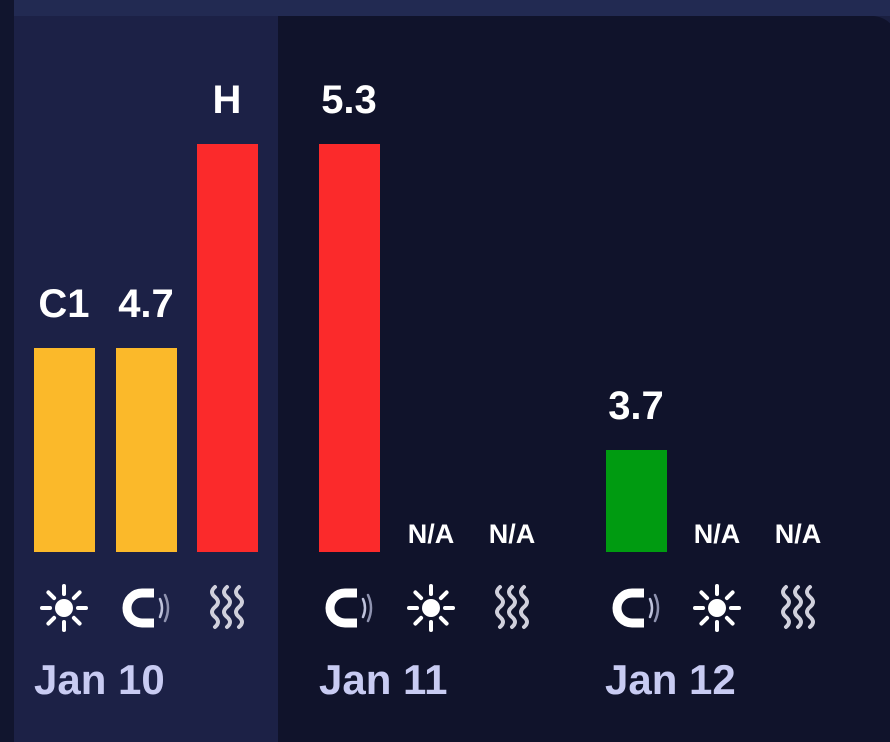 The height and width of the screenshot is (742, 890). I want to click on bar-value-label: 3.7, so click(636, 406).